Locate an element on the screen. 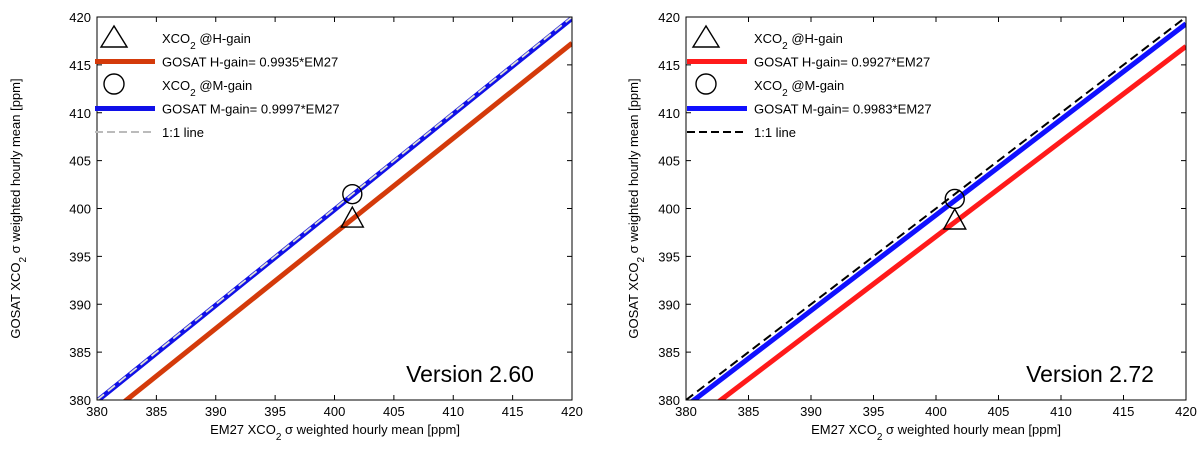 The width and height of the screenshot is (1203, 453). version-annotation: Version 2.60 is located at coordinates (470, 374).